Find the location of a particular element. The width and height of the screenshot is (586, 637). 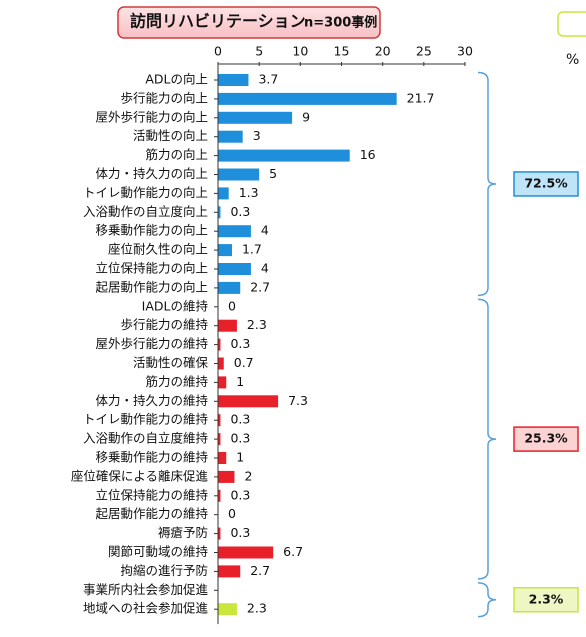

value-label: 3.7 is located at coordinates (268, 79).